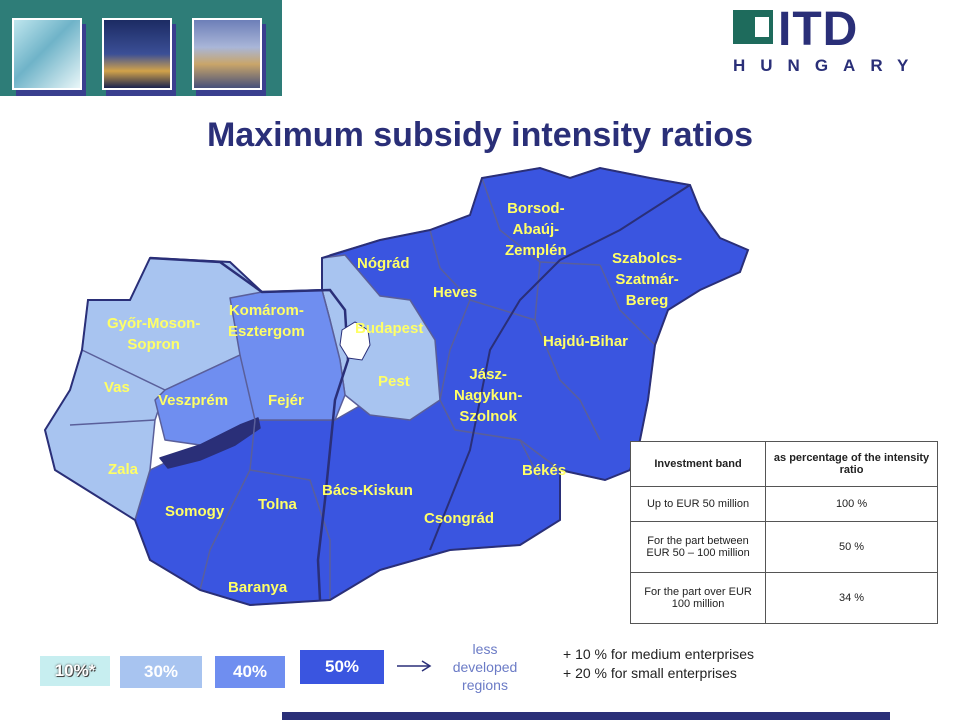 The image size is (960, 720). Describe the element at coordinates (455, 292) in the screenshot. I see `county-label-heves: Heves` at that location.